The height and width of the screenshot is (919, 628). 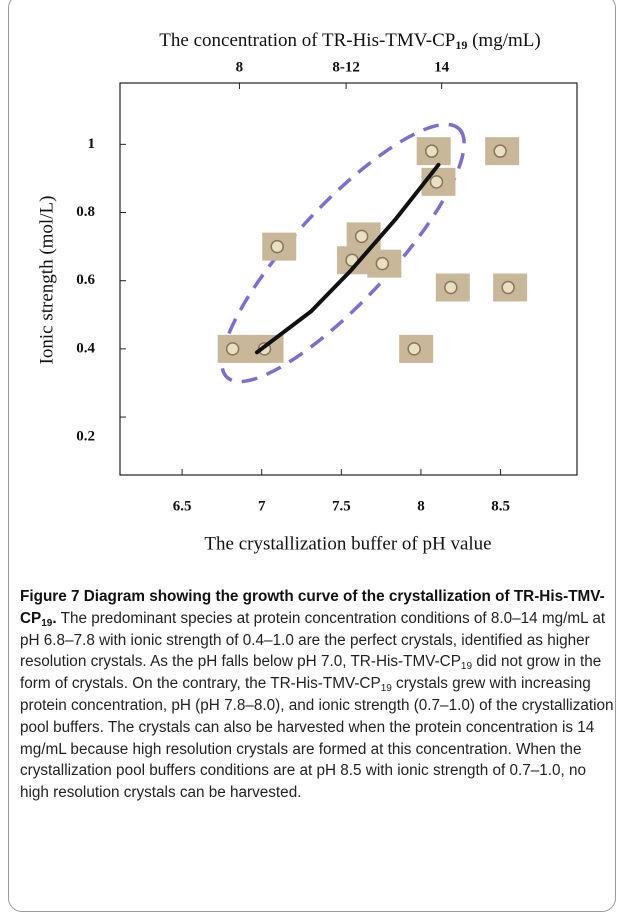 What do you see at coordinates (500, 506) in the screenshot?
I see `x-tick-label: 8.5` at bounding box center [500, 506].